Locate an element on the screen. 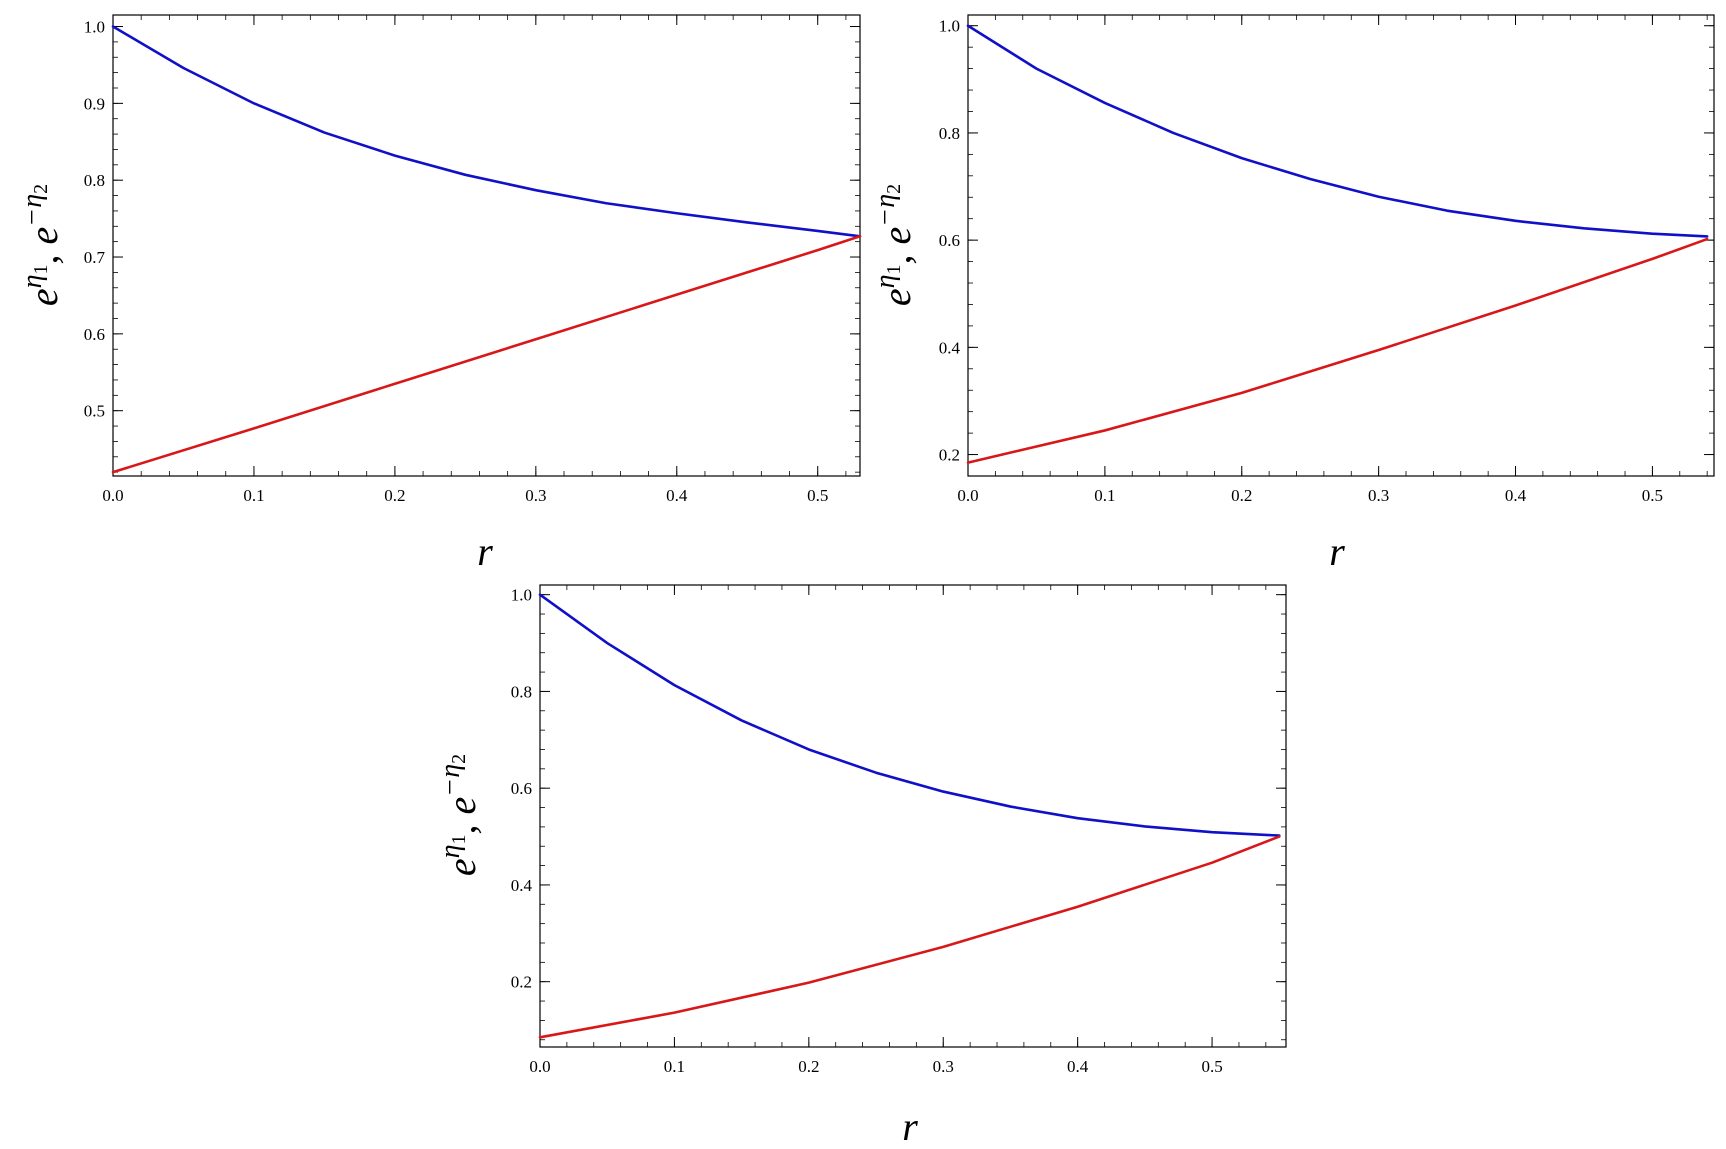 Image resolution: width=1726 pixels, height=1149 pixels. y-tick-label: 0.7 is located at coordinates (95, 257).